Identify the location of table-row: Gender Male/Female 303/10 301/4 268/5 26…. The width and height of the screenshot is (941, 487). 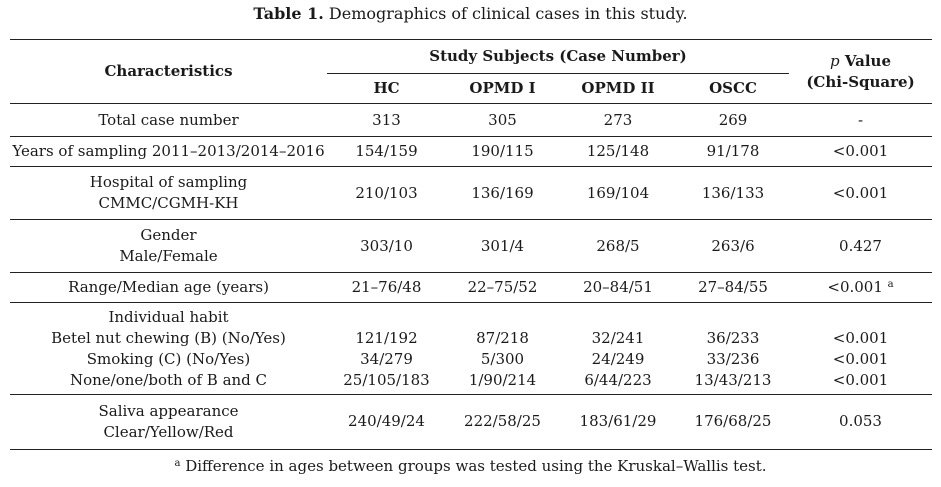
(471, 246).